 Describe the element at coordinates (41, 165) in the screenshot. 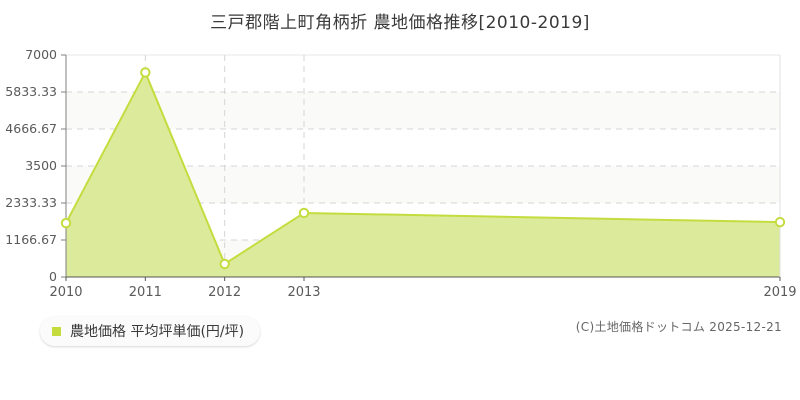

I see `y-tick-label: 3500` at that location.